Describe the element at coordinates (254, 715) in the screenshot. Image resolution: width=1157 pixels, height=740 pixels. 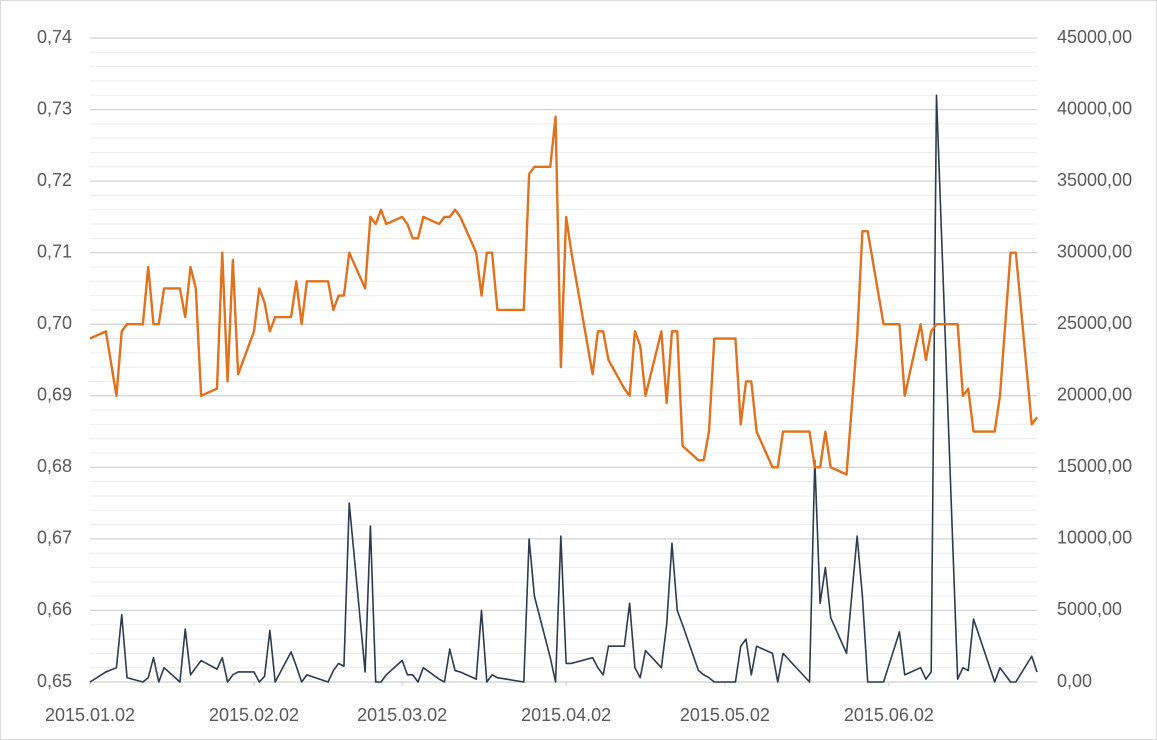
I see `x-tick-label: 2015.02.02` at that location.